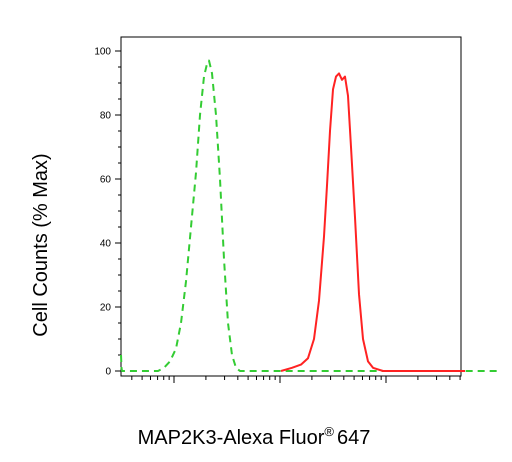 This screenshot has height=462, width=512. What do you see at coordinates (231, 438) in the screenshot?
I see `x-axis-title-main: MAP2K3-Alexa Fluor` at bounding box center [231, 438].